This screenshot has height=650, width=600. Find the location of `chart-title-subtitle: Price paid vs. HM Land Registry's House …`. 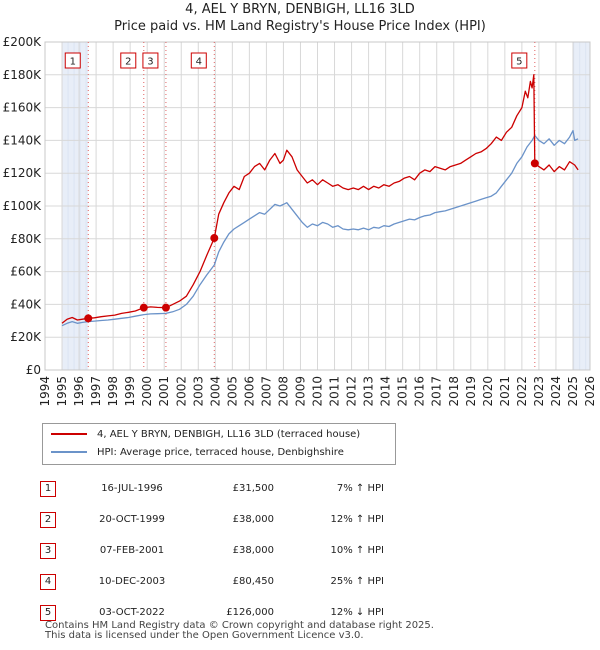

chart-title-subtitle: Price paid vs. HM Land Registry's House … is located at coordinates (300, 26).